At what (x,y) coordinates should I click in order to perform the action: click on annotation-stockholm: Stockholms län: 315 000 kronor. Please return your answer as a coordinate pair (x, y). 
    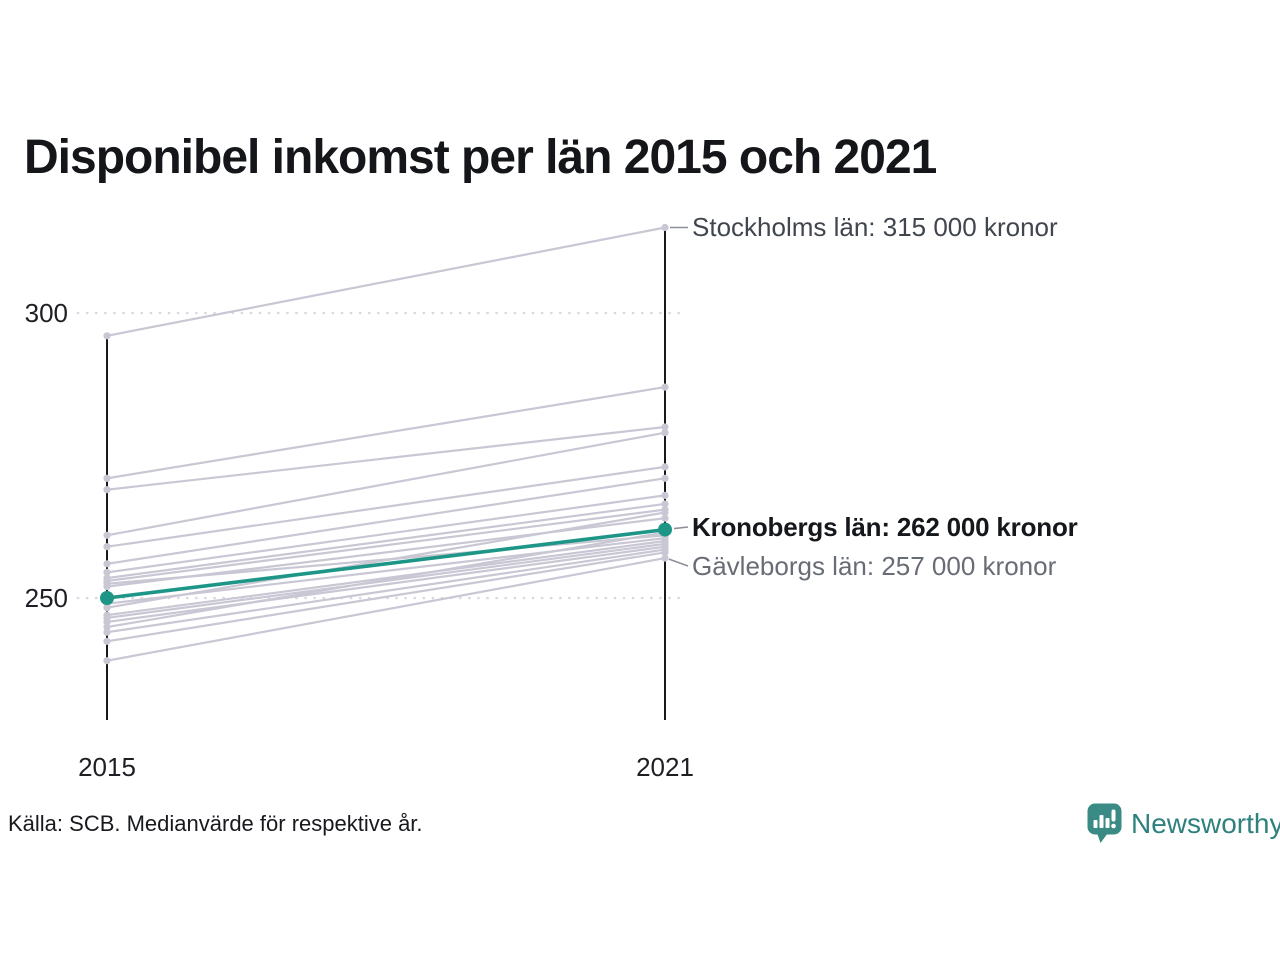
    Looking at the image, I should click on (875, 227).